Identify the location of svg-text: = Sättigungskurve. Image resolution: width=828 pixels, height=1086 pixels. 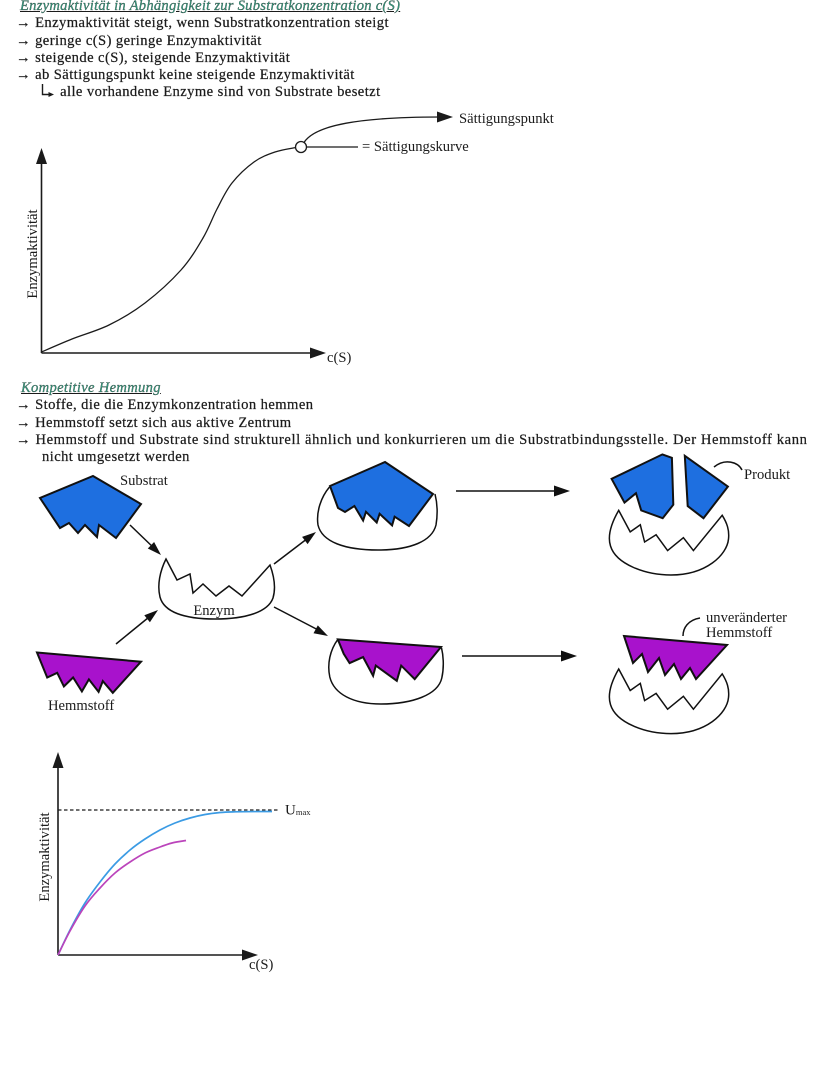
(415, 147).